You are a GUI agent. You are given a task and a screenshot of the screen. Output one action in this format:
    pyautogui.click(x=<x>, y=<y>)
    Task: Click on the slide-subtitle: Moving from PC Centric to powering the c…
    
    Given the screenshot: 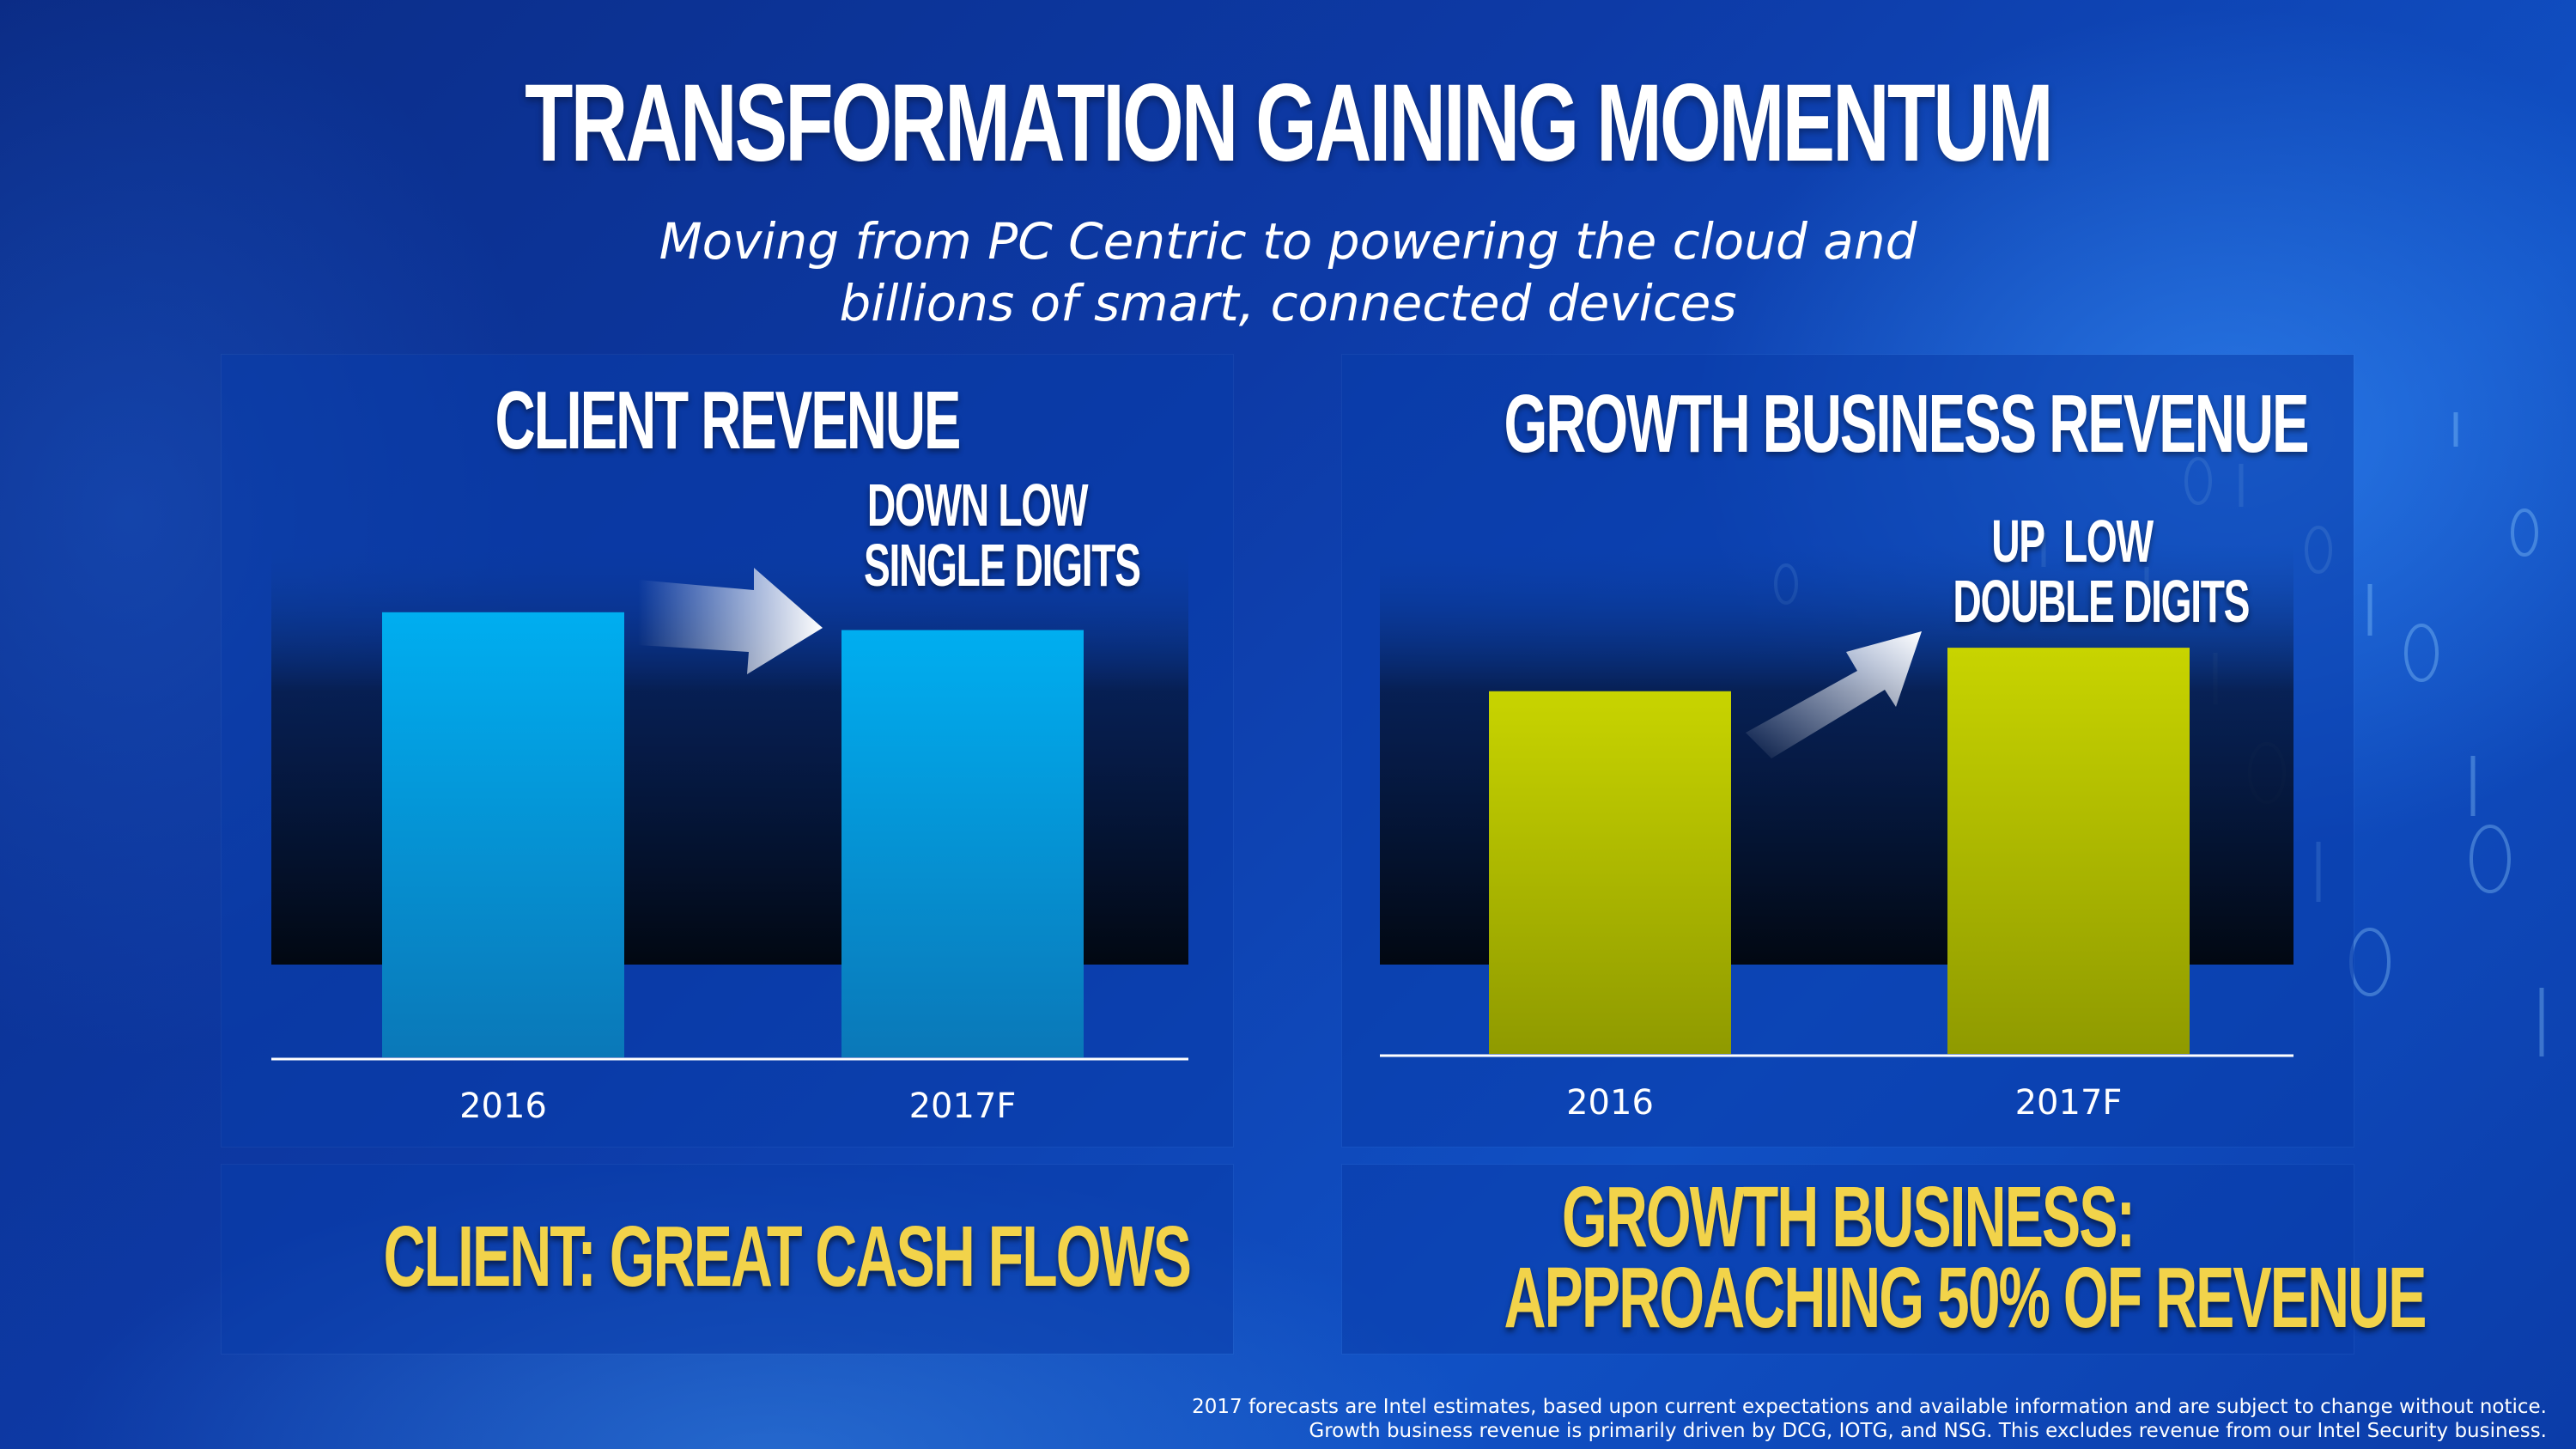 What is the action you would take?
    pyautogui.click(x=1288, y=272)
    